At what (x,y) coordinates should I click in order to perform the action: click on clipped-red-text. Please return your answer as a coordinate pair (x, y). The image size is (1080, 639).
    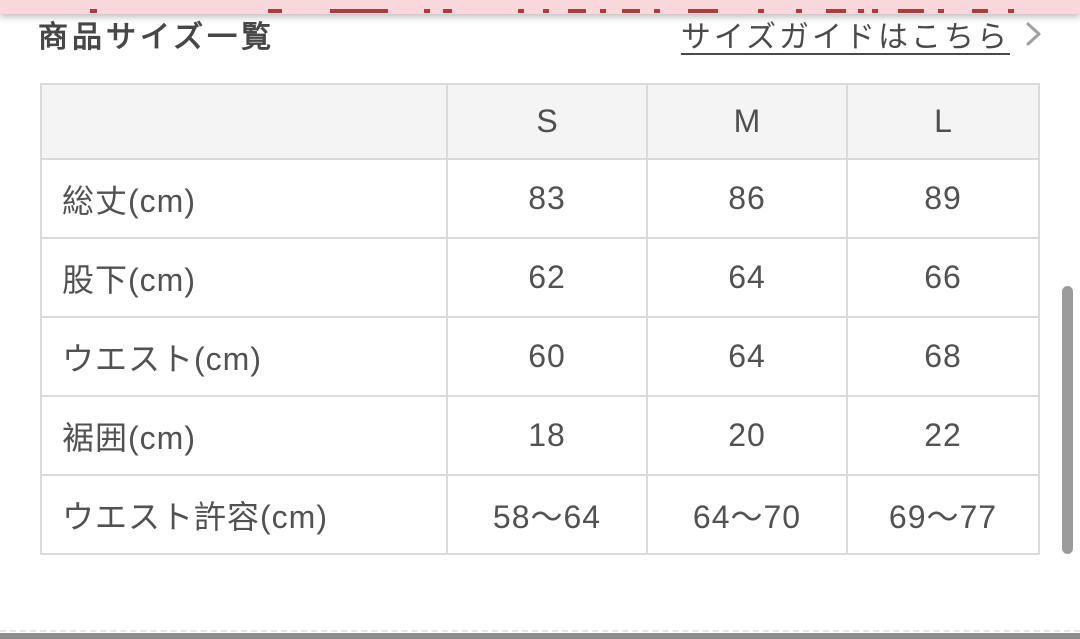
    Looking at the image, I should click on (540, 11).